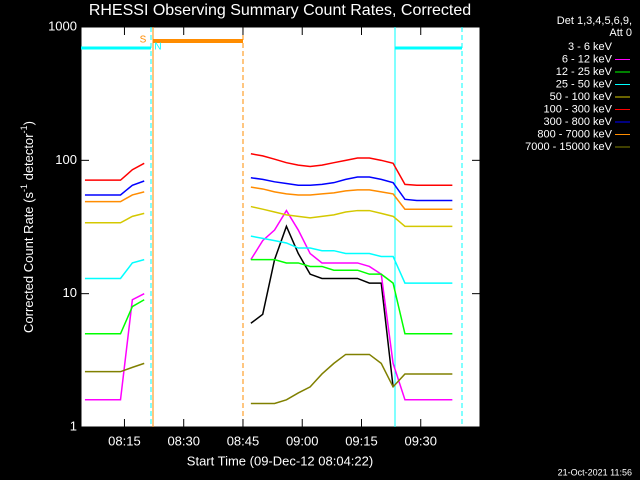  I want to click on x-tick-label: 09:30, so click(420, 440).